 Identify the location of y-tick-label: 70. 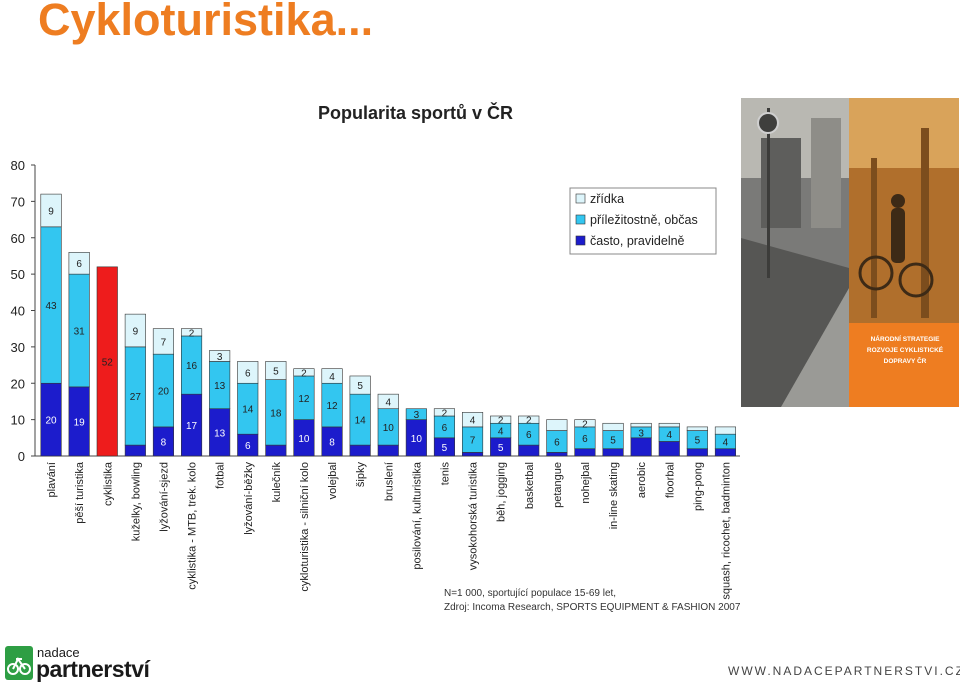
(18, 201).